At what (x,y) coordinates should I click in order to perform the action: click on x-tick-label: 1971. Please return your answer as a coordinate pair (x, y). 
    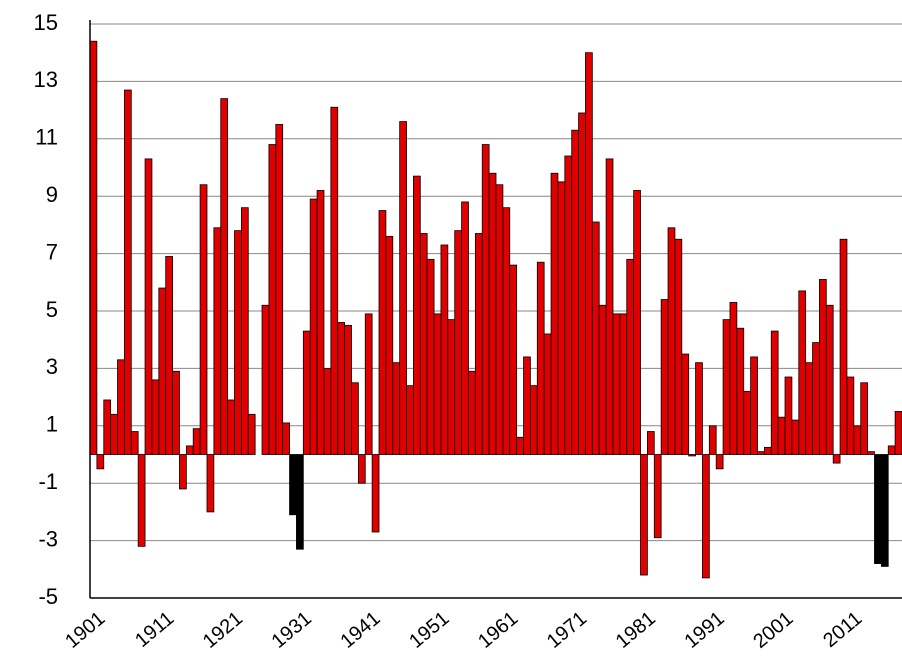
    Looking at the image, I should click on (567, 629).